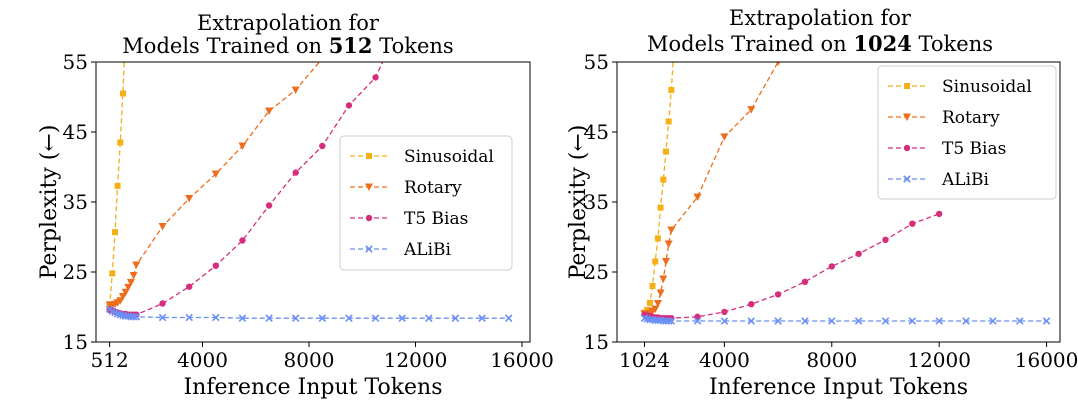 Image resolution: width=1078 pixels, height=415 pixels. Describe the element at coordinates (214, 185) in the screenshot. I see `series-rotary` at that location.